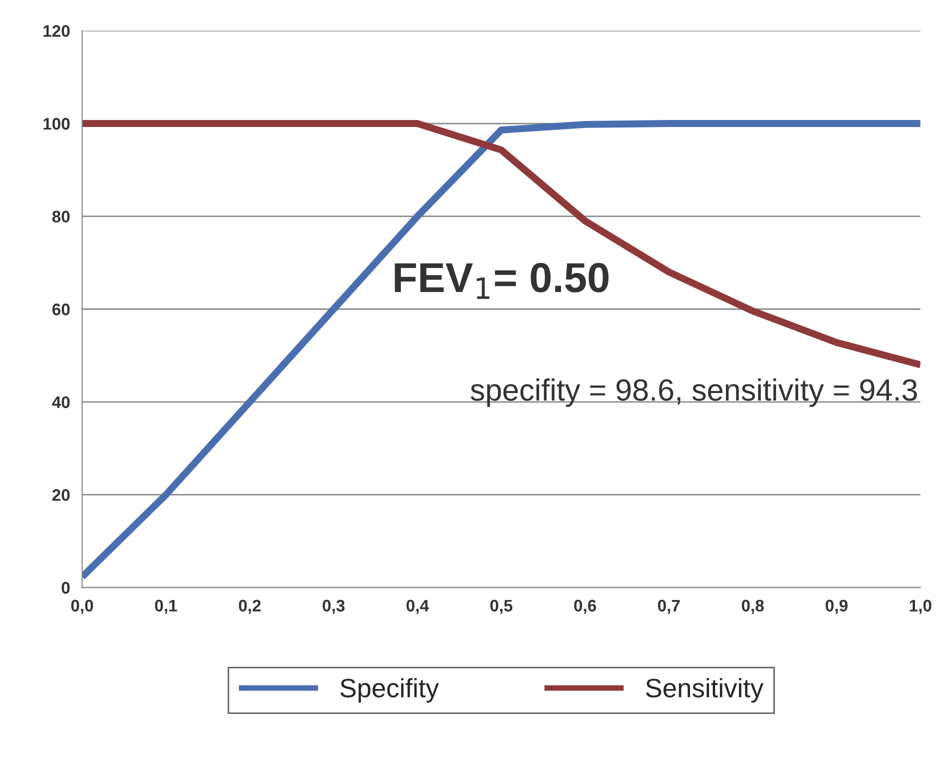 This screenshot has height=768, width=944. What do you see at coordinates (705, 690) in the screenshot?
I see `legend-label: Sensitivity` at bounding box center [705, 690].